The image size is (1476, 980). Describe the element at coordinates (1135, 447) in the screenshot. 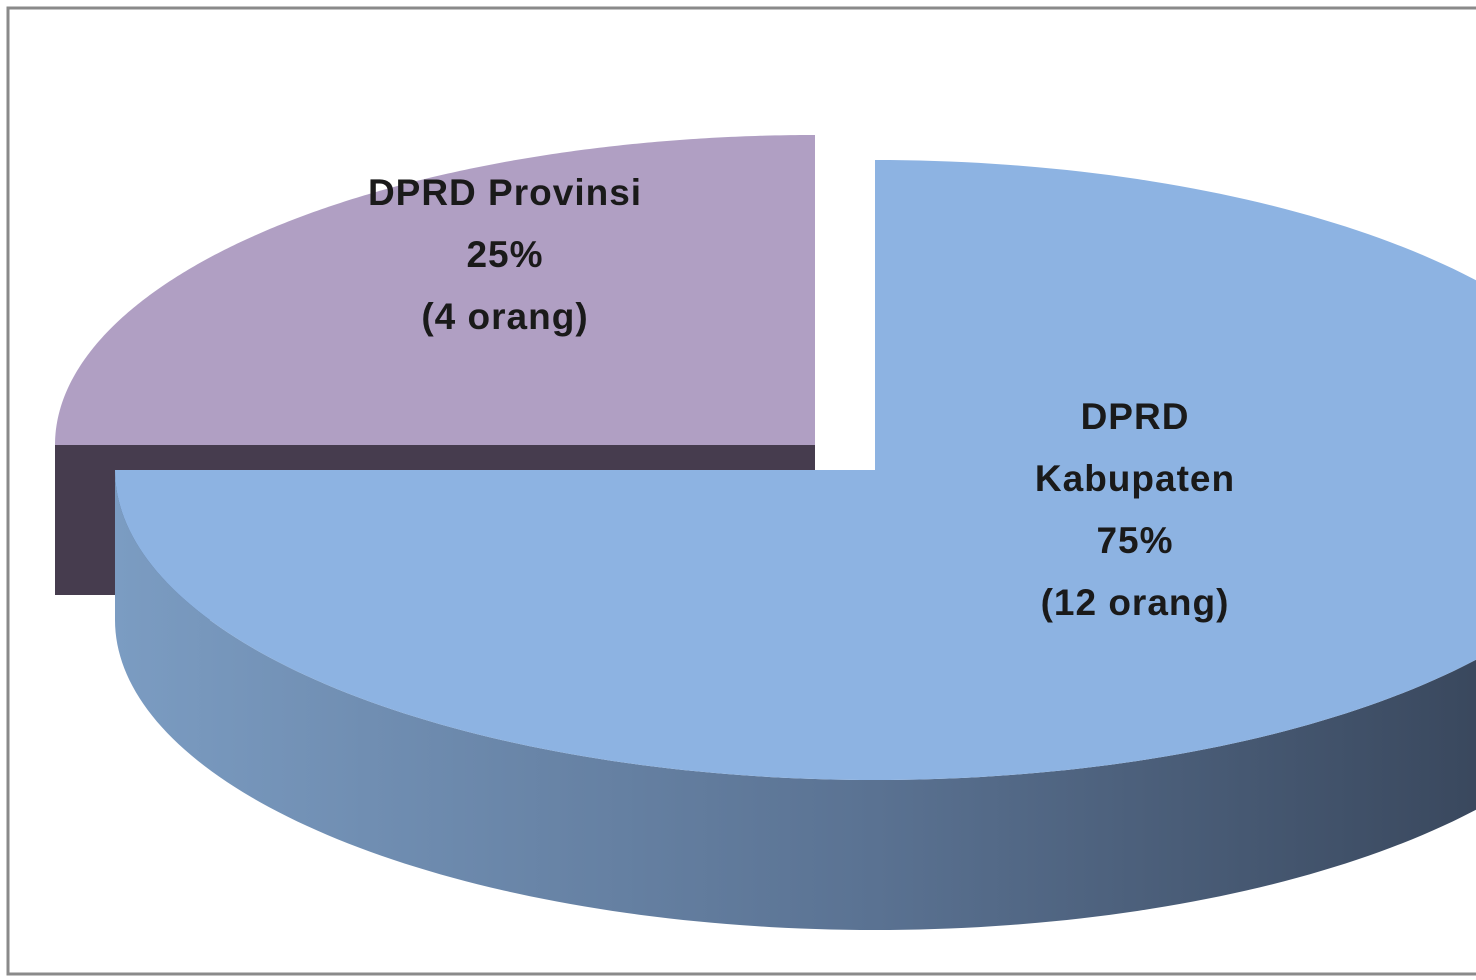

I see `category-label: DPRD Kabupaten` at that location.